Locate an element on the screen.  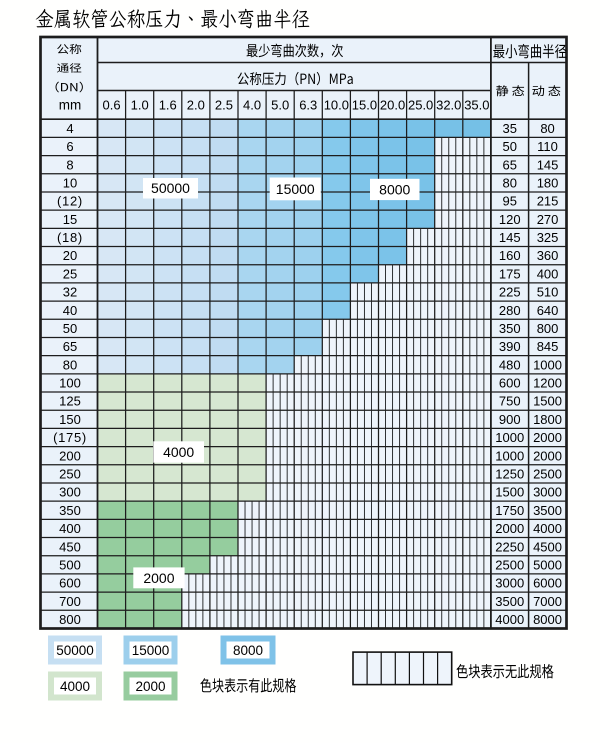
svg-text: 32 is located at coordinates (70, 292).